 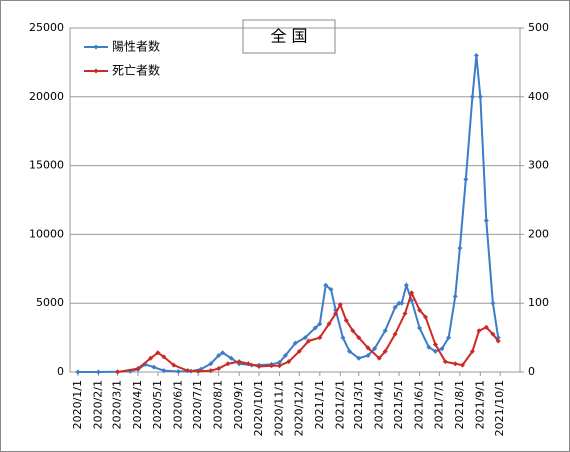 What do you see at coordinates (278, 408) in the screenshot?
I see `x-tick-label: 2020/11/1` at bounding box center [278, 408].